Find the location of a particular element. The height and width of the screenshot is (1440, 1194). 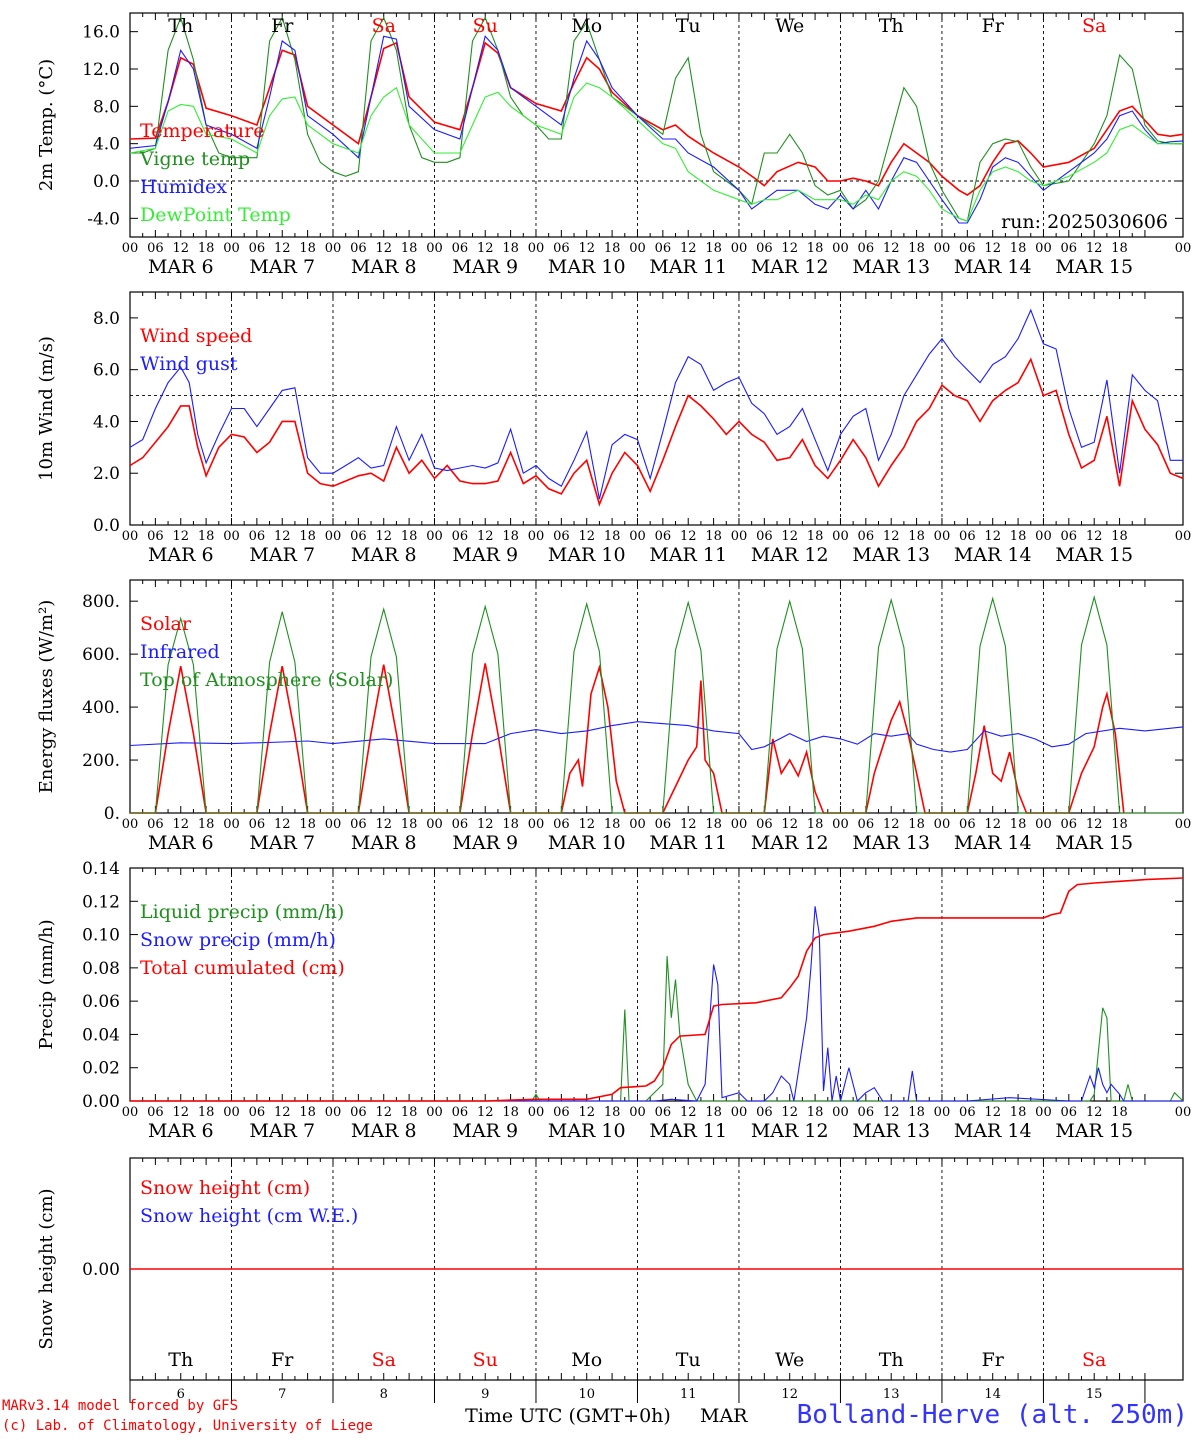

model-credit: MARv3.14 model forced by GFS is located at coordinates (120, 1406).